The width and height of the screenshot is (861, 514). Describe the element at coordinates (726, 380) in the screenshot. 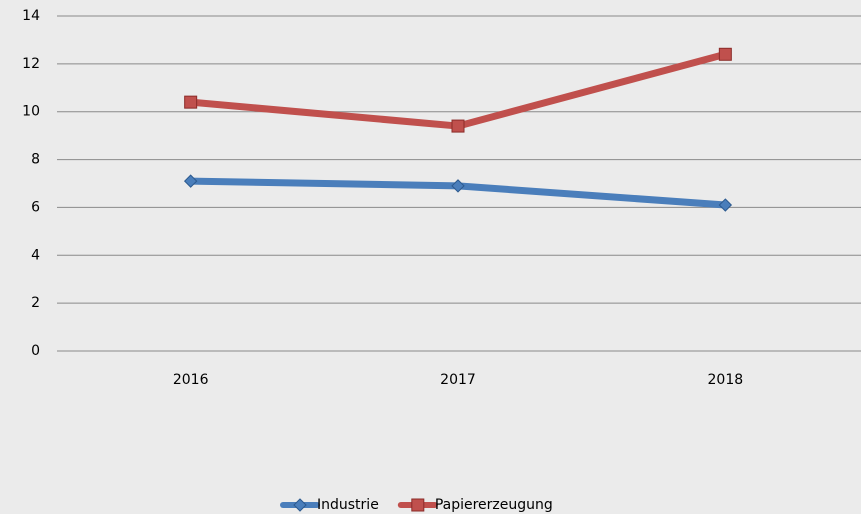

I see `x-tick-label: 2018` at that location.